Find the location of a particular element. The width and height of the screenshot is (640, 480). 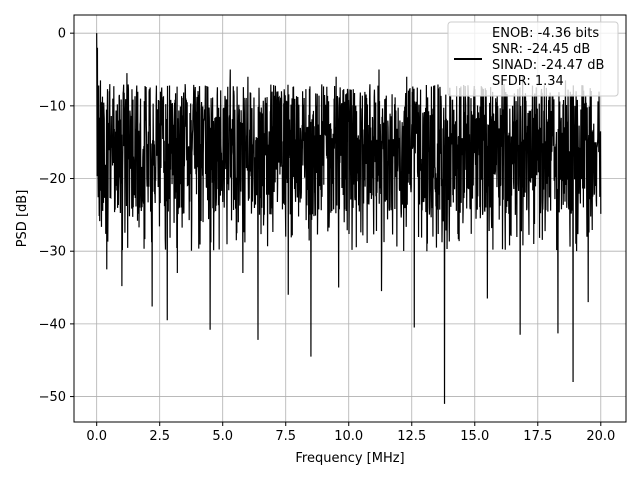

x-tick-label: 5.0 is located at coordinates (222, 436).